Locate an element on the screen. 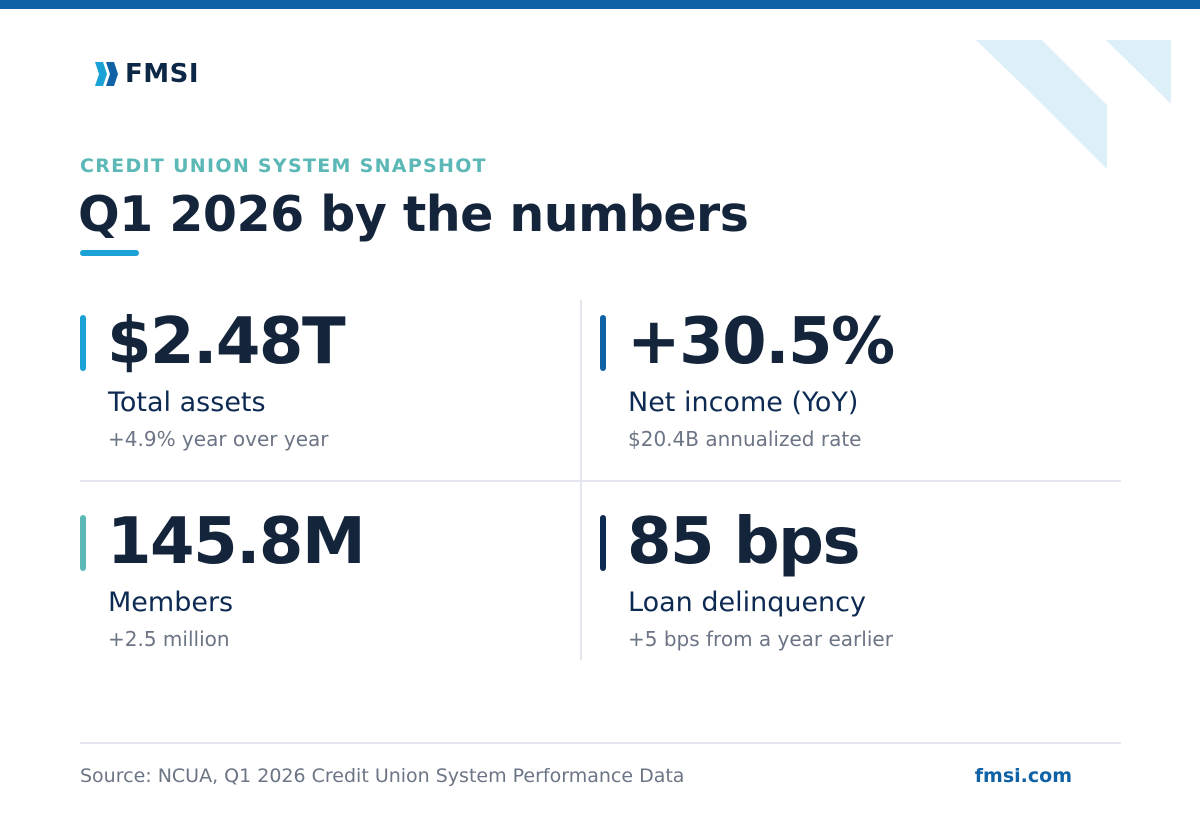 This screenshot has width=1200, height=820. stat-subtext: +5 bps from a year earlier is located at coordinates (760, 639).